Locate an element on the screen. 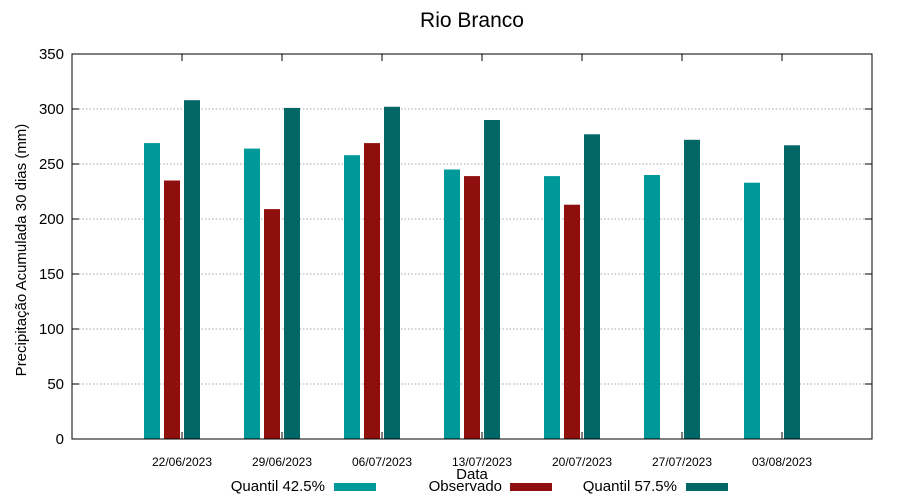 The image size is (900, 500). chart-title: Rio Branco is located at coordinates (472, 20).